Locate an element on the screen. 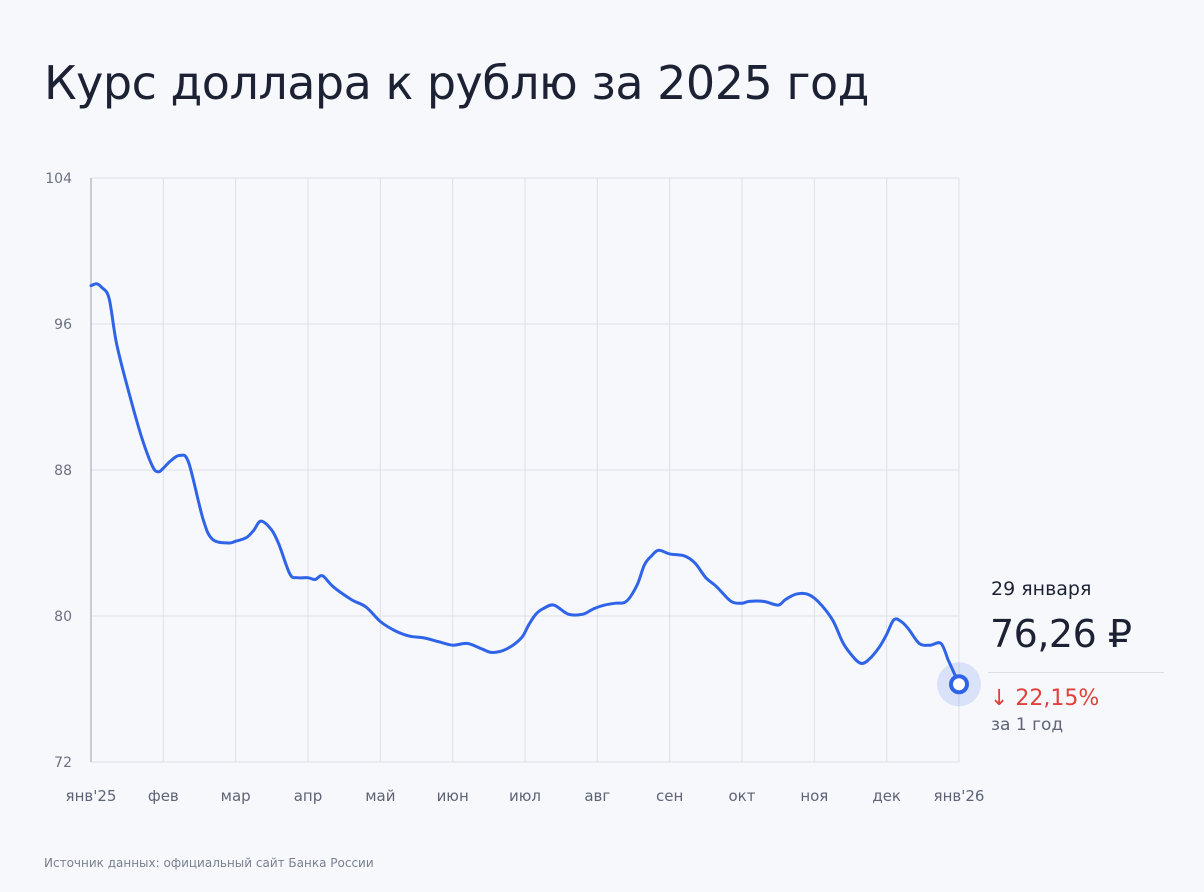 Image resolution: width=1204 pixels, height=892 pixels. x-tick-label: дек is located at coordinates (886, 796).